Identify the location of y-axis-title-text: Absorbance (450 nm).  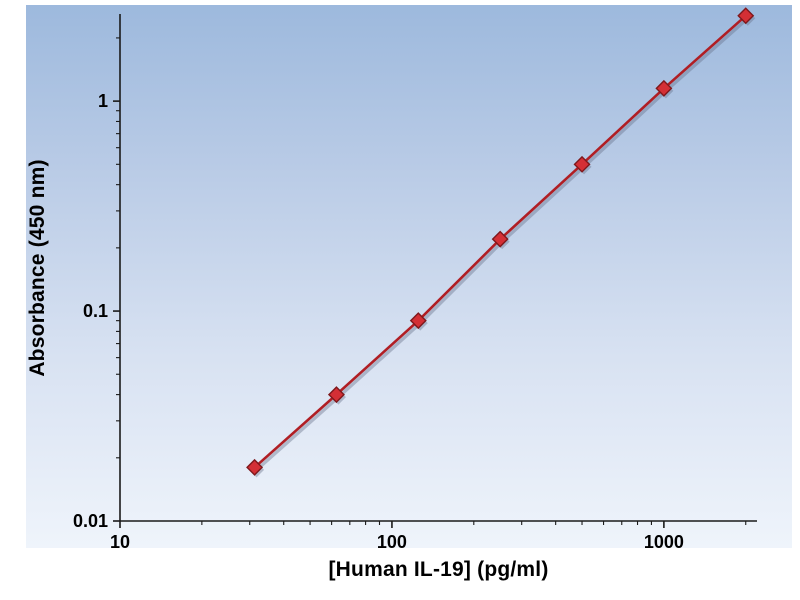
(37, 268).